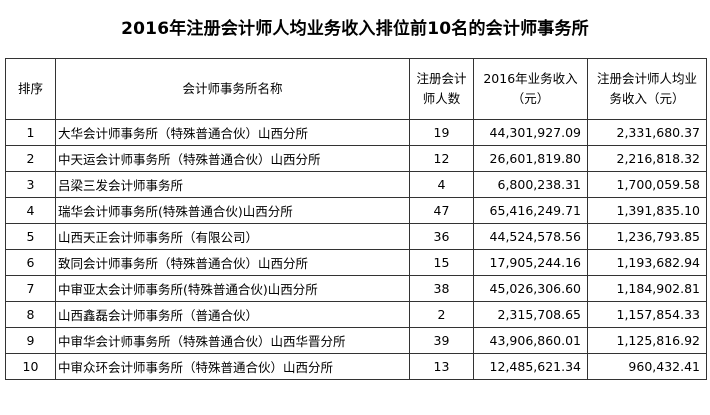 The image size is (710, 415). Describe the element at coordinates (530, 288) in the screenshot. I see `cell-revenue: 45,026,306.60` at that location.